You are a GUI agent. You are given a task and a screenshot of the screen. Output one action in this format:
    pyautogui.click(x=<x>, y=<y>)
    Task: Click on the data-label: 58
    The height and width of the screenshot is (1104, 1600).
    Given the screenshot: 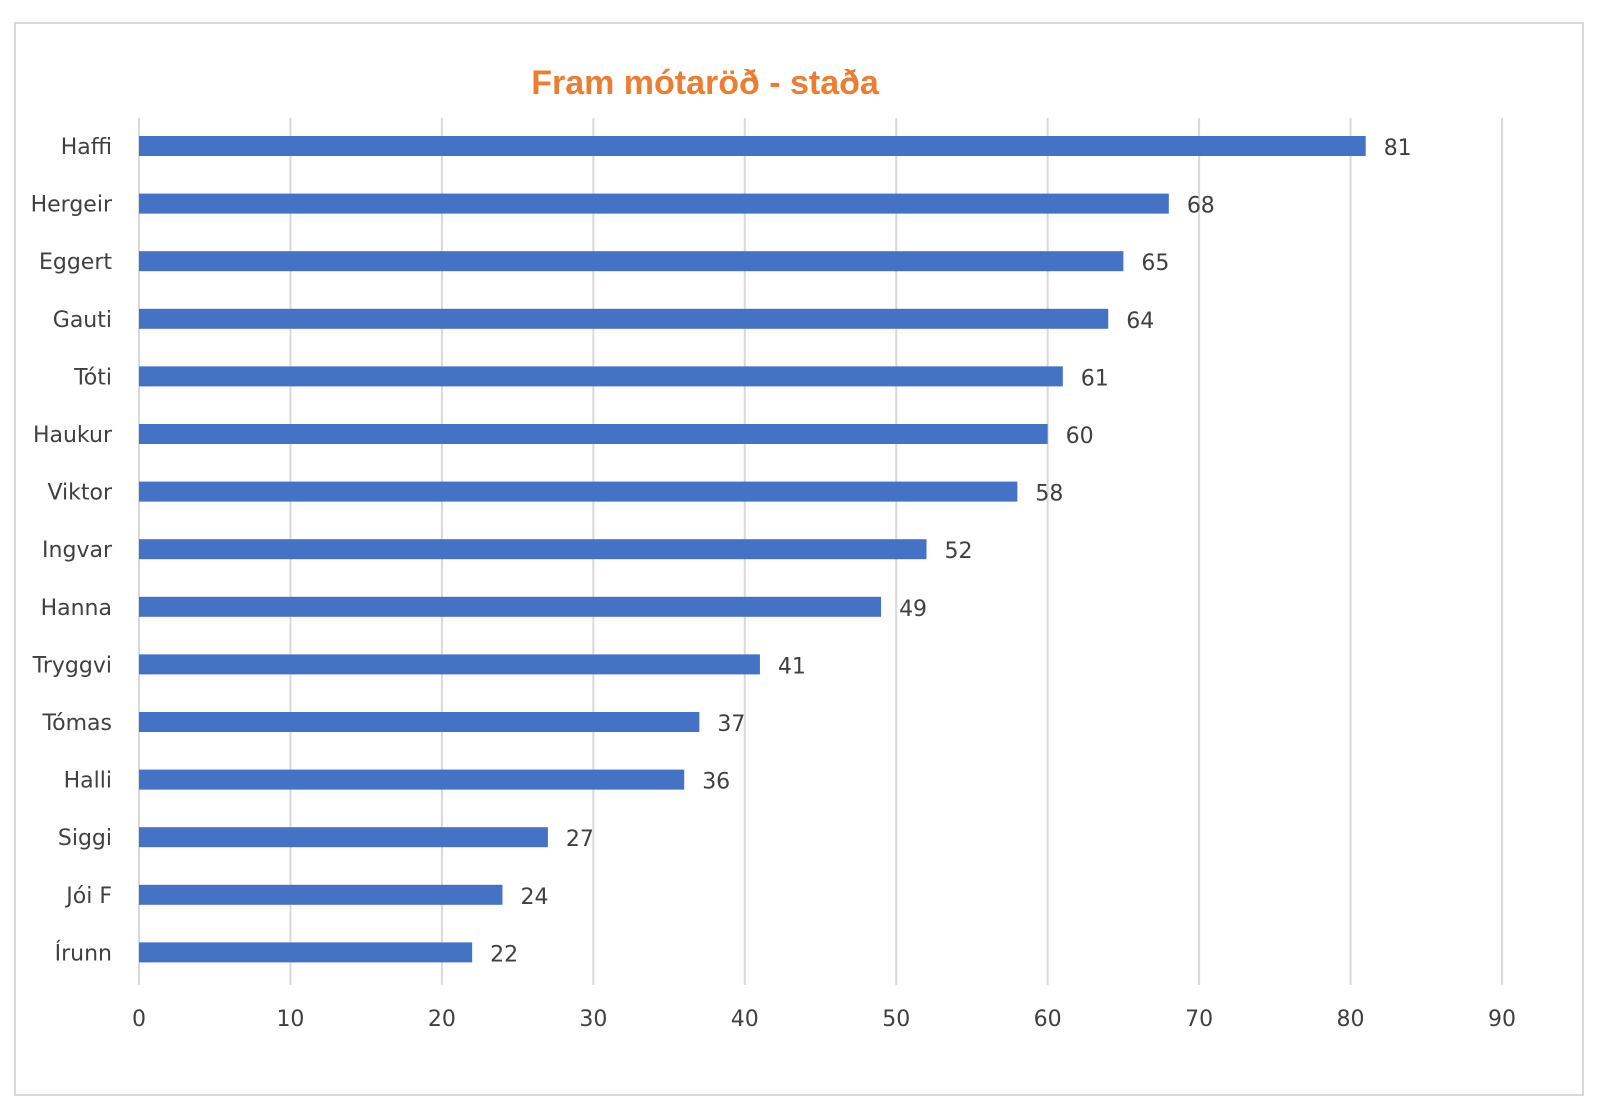 What is the action you would take?
    pyautogui.click(x=1049, y=494)
    